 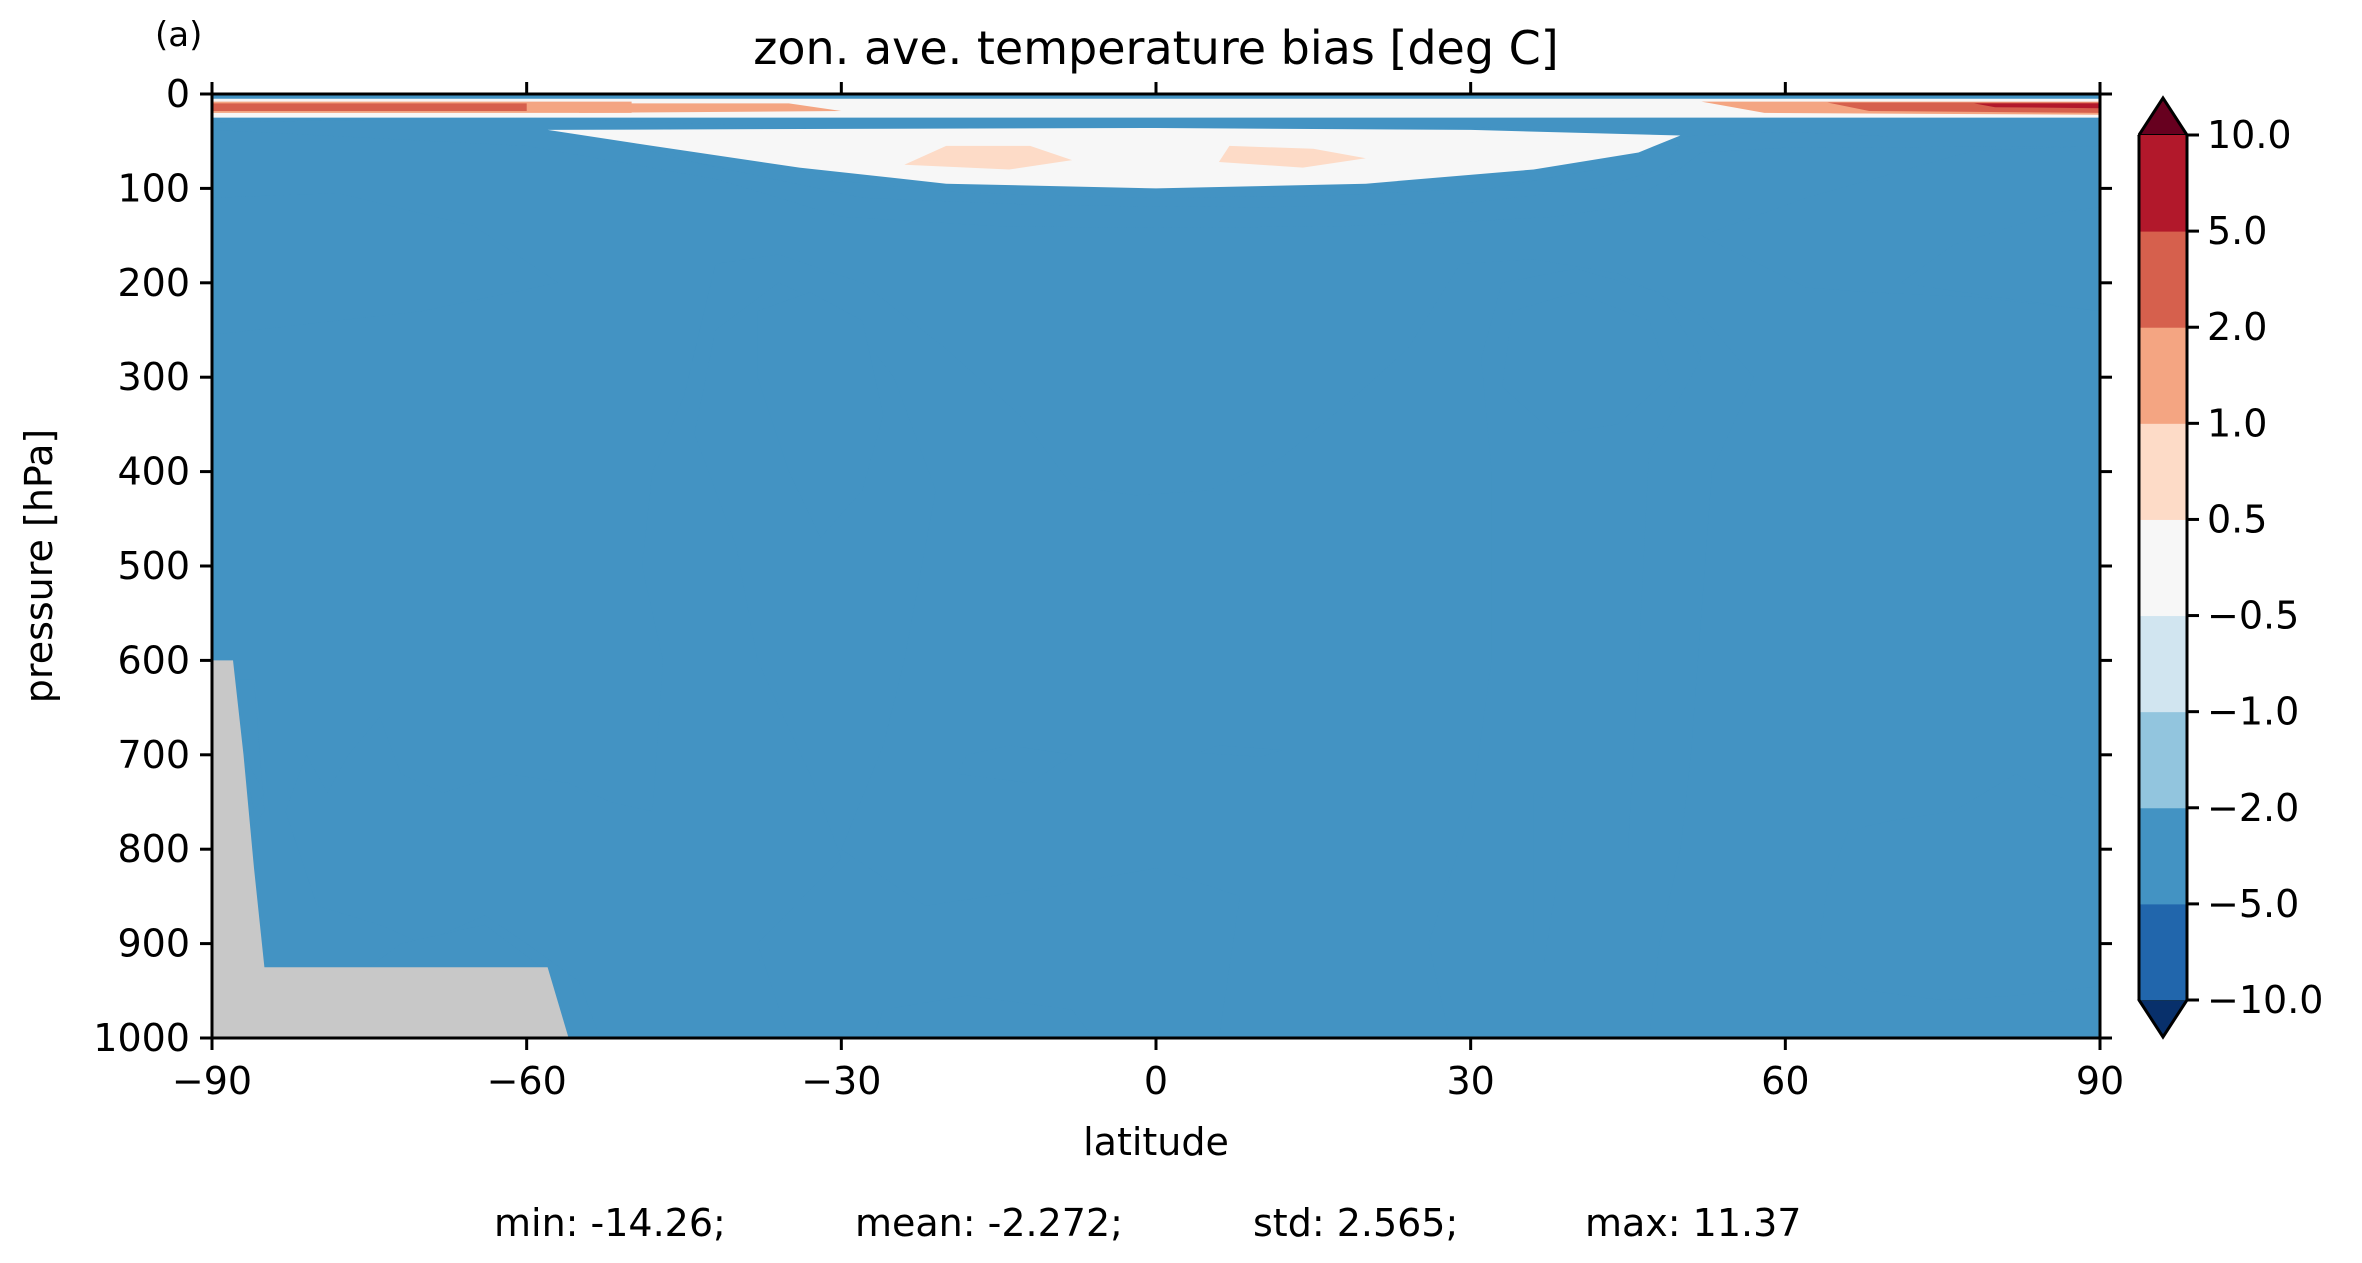 I want to click on colorbar-extend-min, so click(x=2163, y=1019).